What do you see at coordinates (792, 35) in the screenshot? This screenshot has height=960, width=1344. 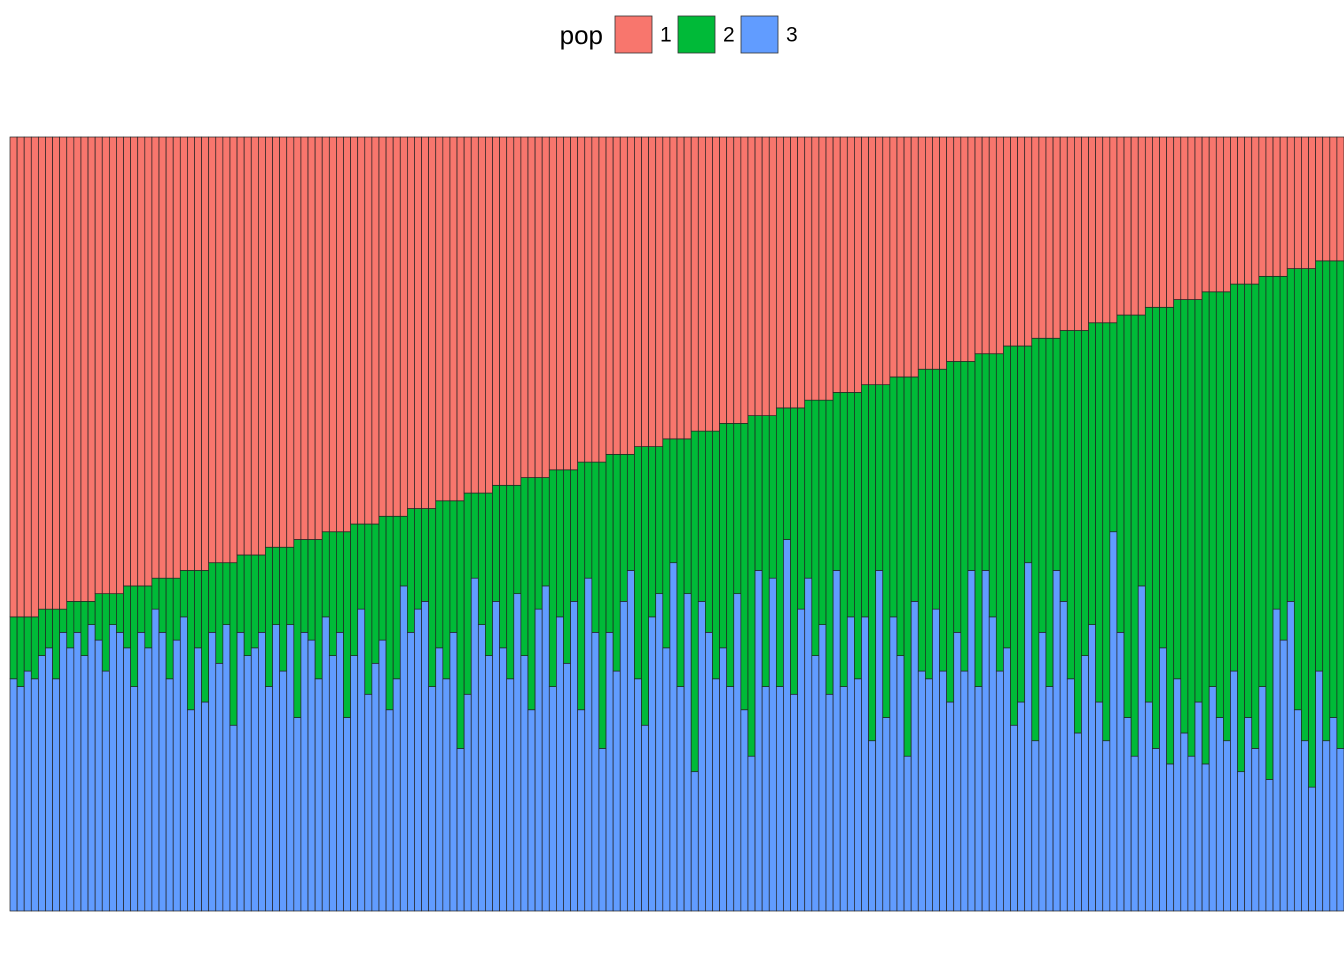 I see `legend-label: 3` at bounding box center [792, 35].